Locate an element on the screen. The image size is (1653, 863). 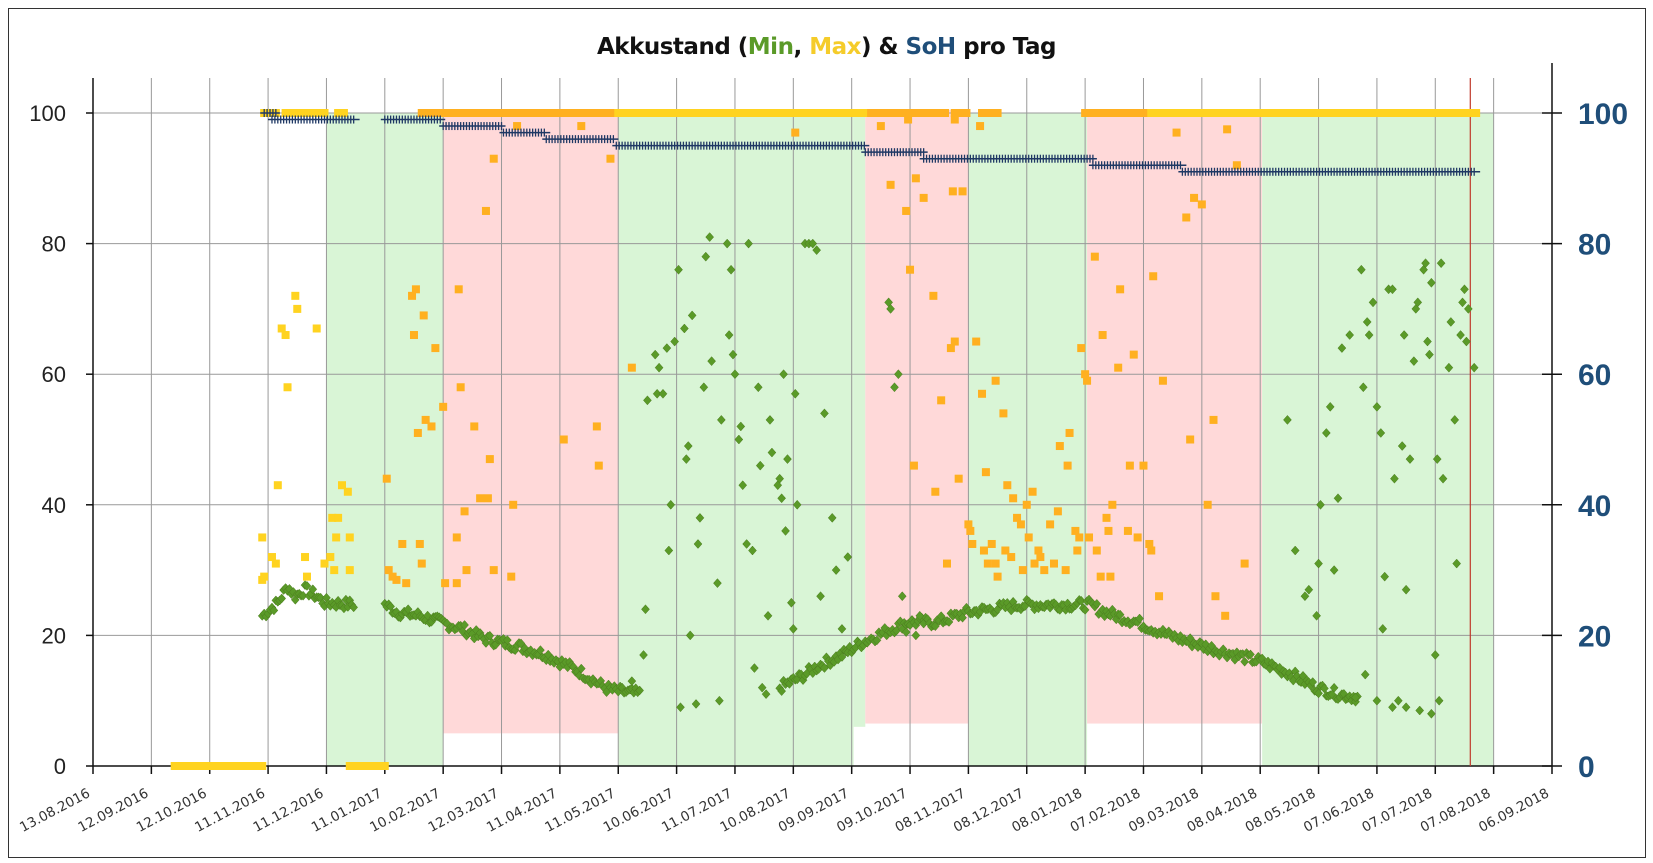
title-soh: SoH is located at coordinates (931, 47).